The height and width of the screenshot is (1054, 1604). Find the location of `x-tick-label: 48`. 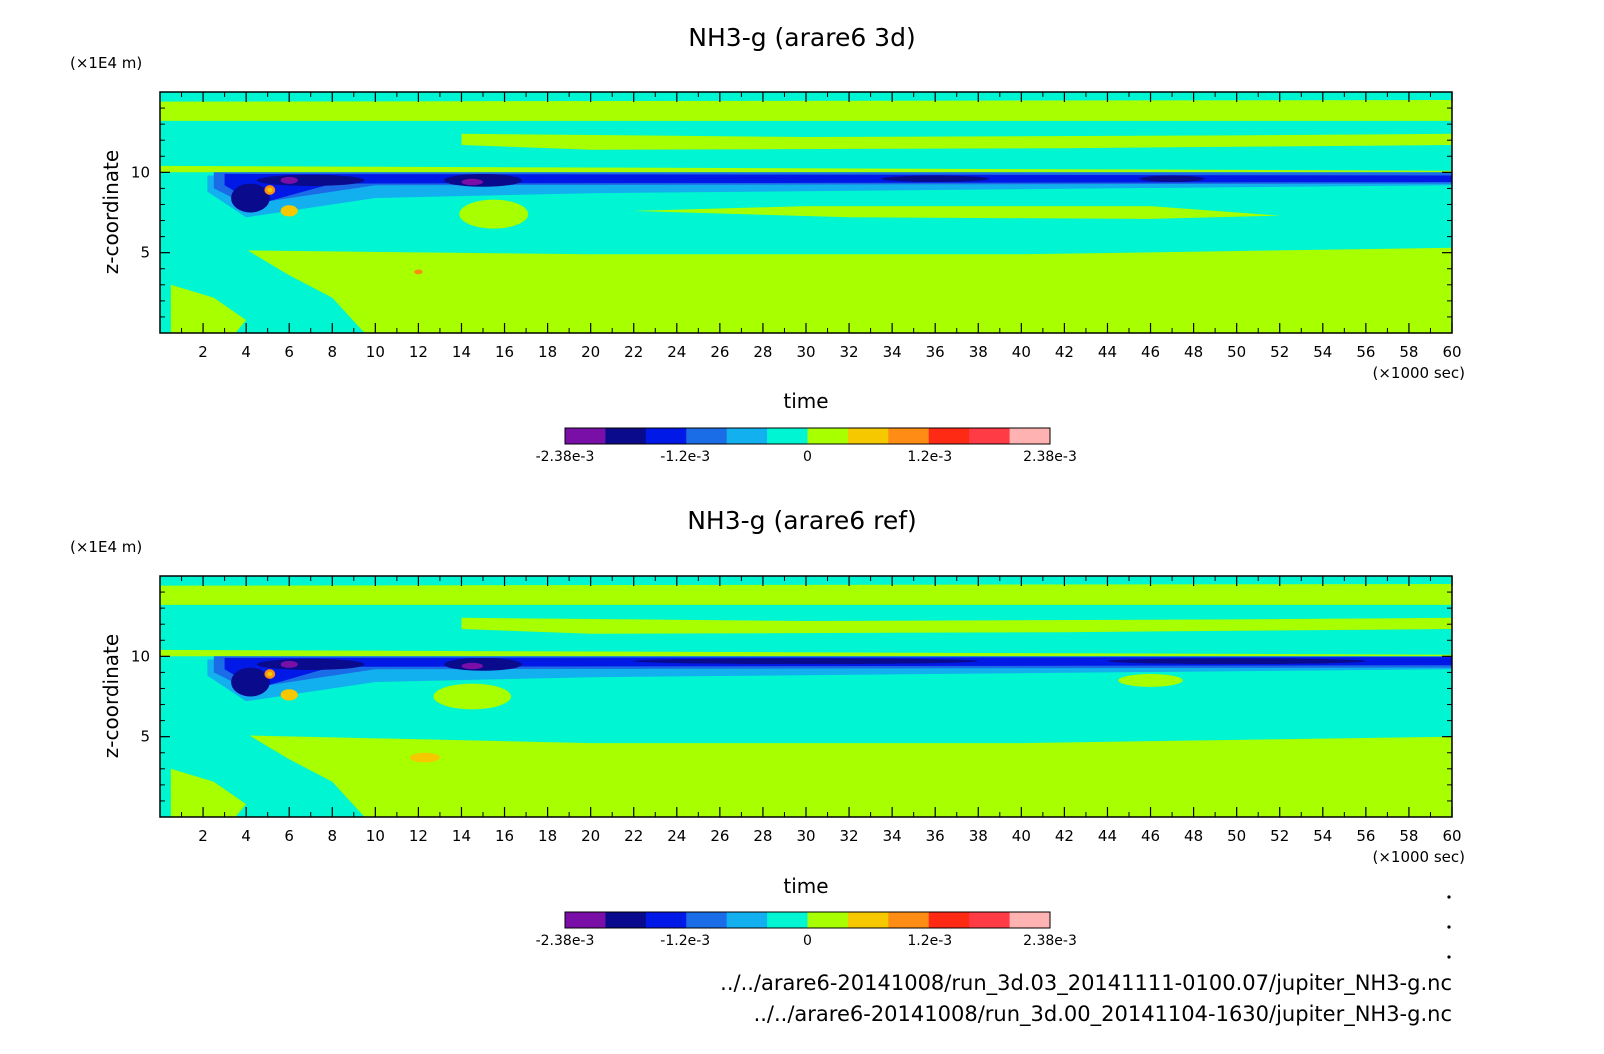

x-tick-label: 48 is located at coordinates (1193, 836).